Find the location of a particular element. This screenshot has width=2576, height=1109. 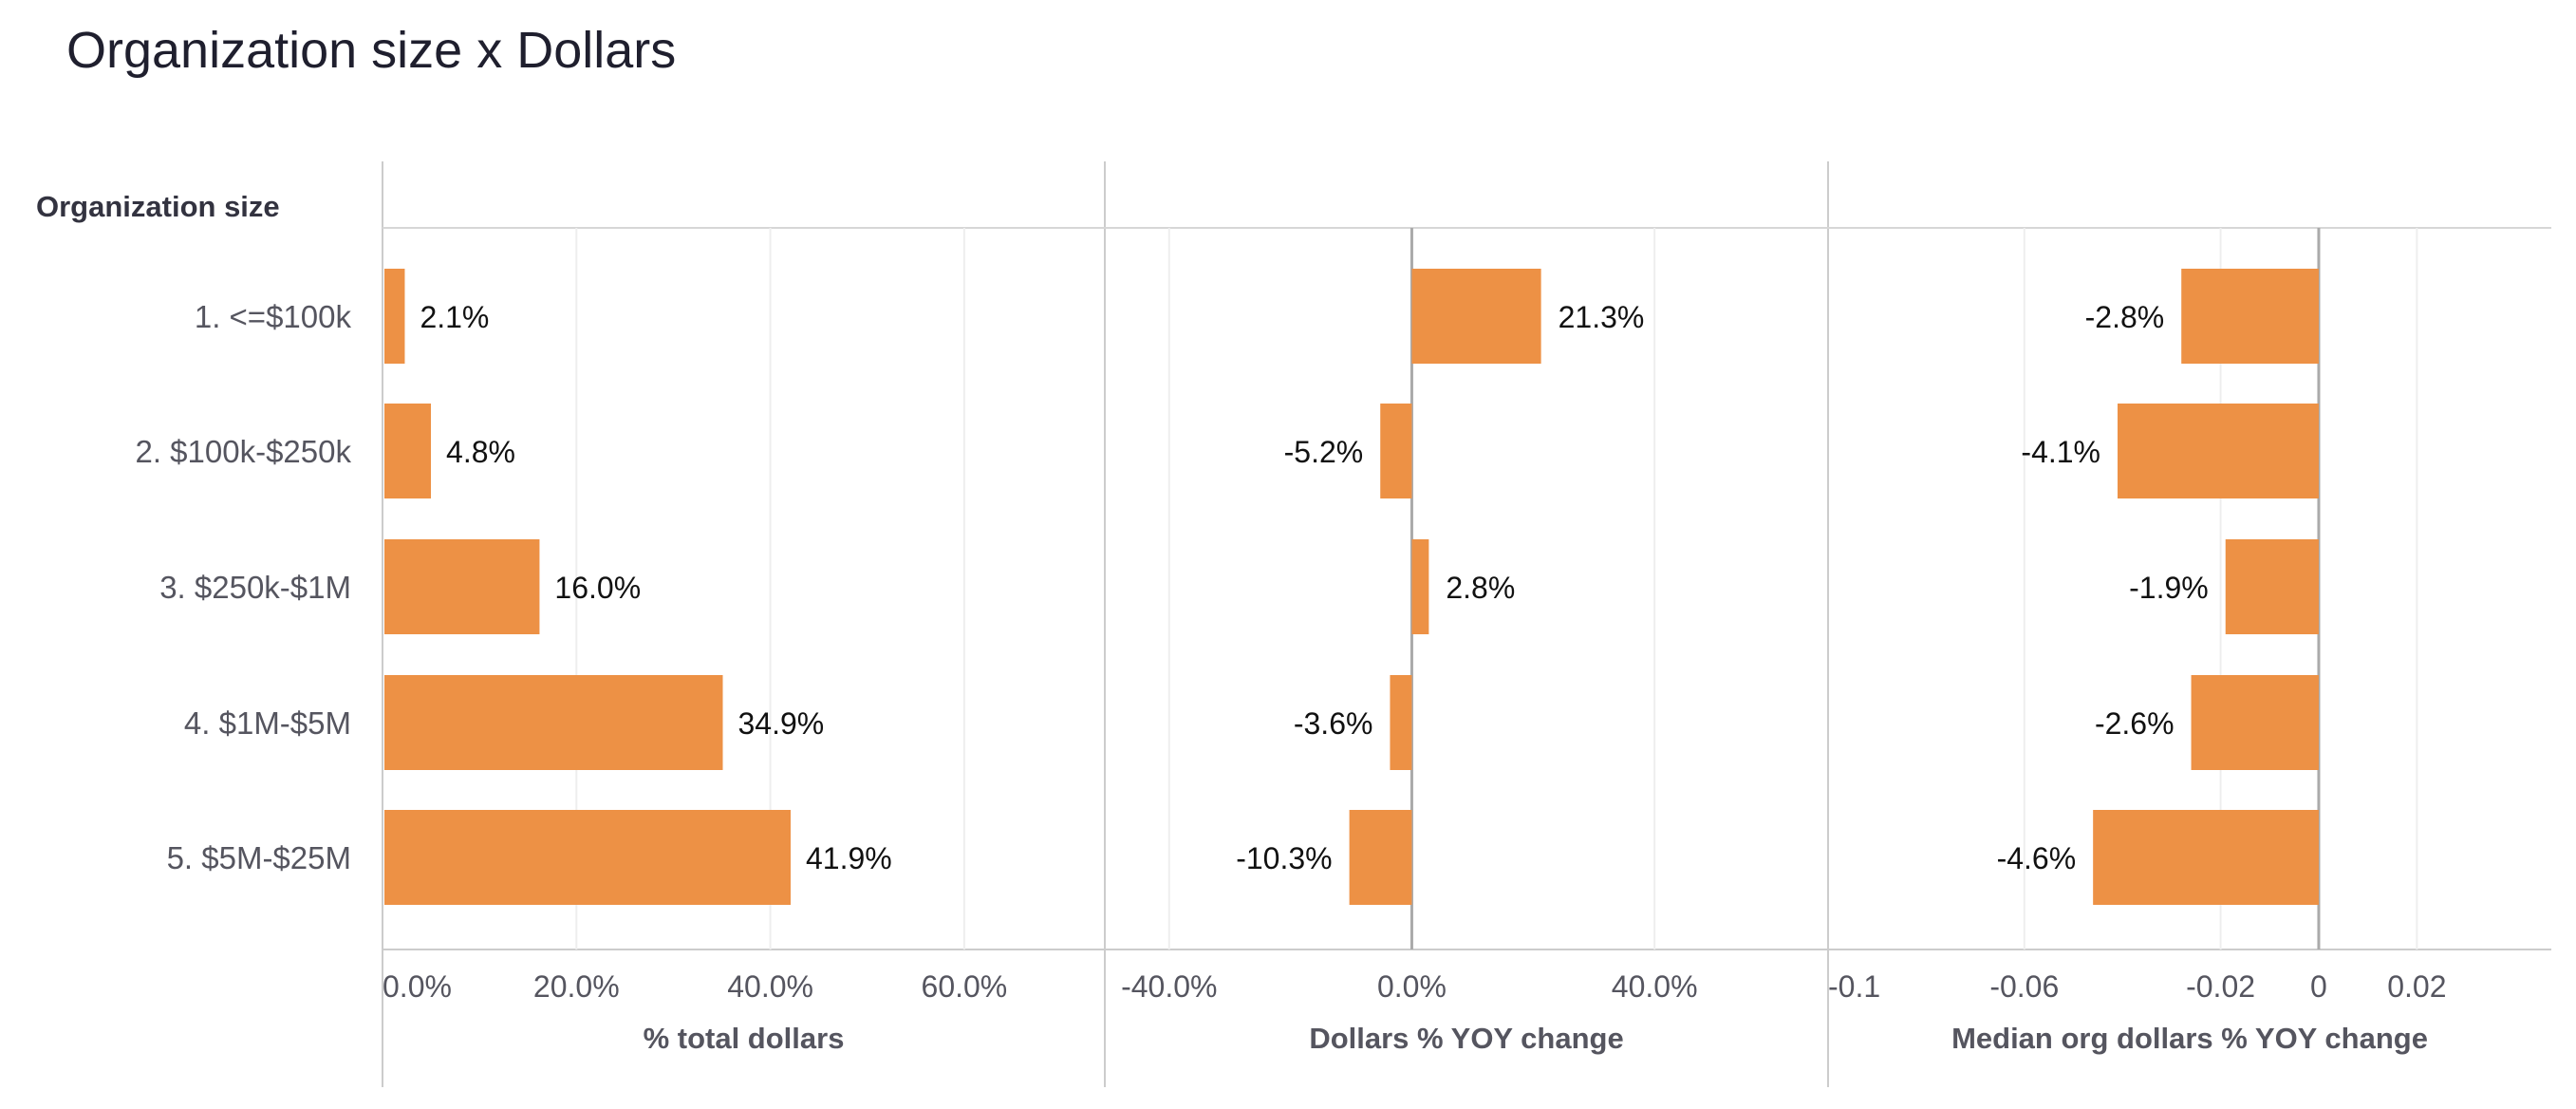

axis-title-p1: % total dollars is located at coordinates (744, 1038).